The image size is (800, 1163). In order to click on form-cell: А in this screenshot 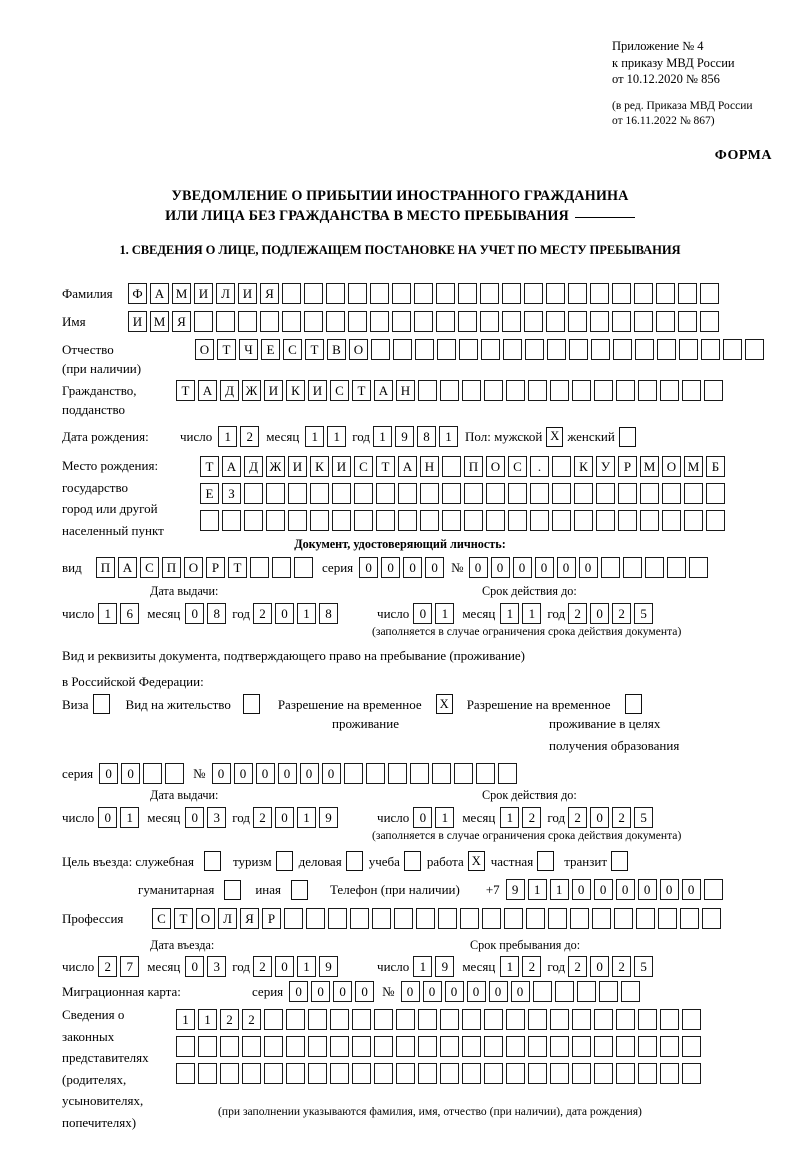, I will do `click(207, 390)`.